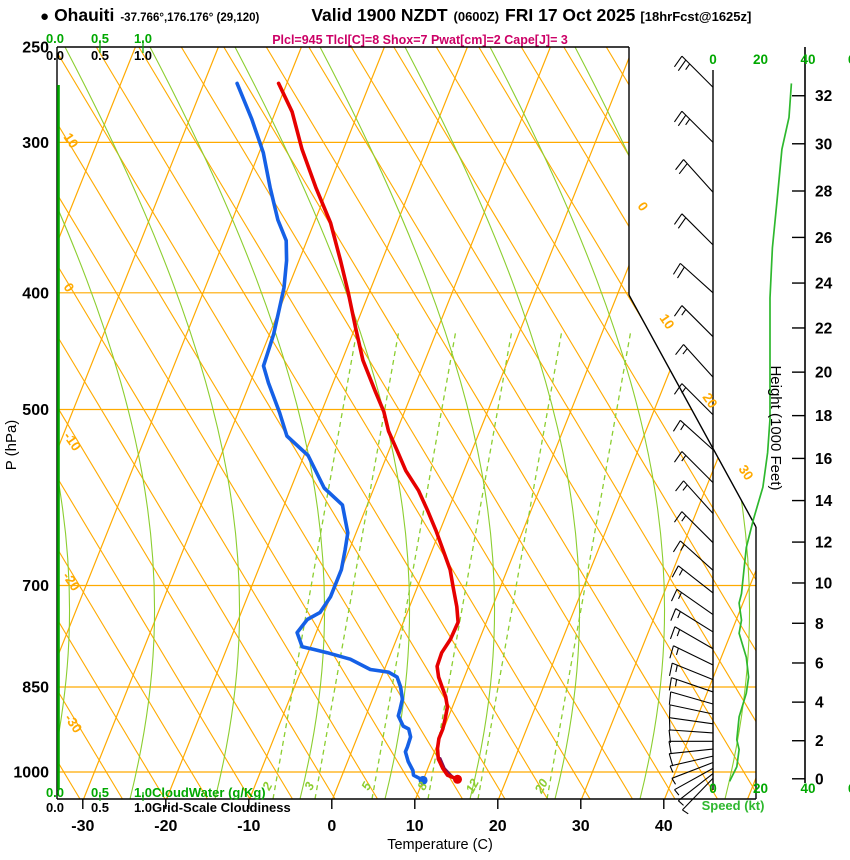  Describe the element at coordinates (696, 16) in the screenshot. I see `forecast-lead: [18hrFcst@1625z]` at that location.